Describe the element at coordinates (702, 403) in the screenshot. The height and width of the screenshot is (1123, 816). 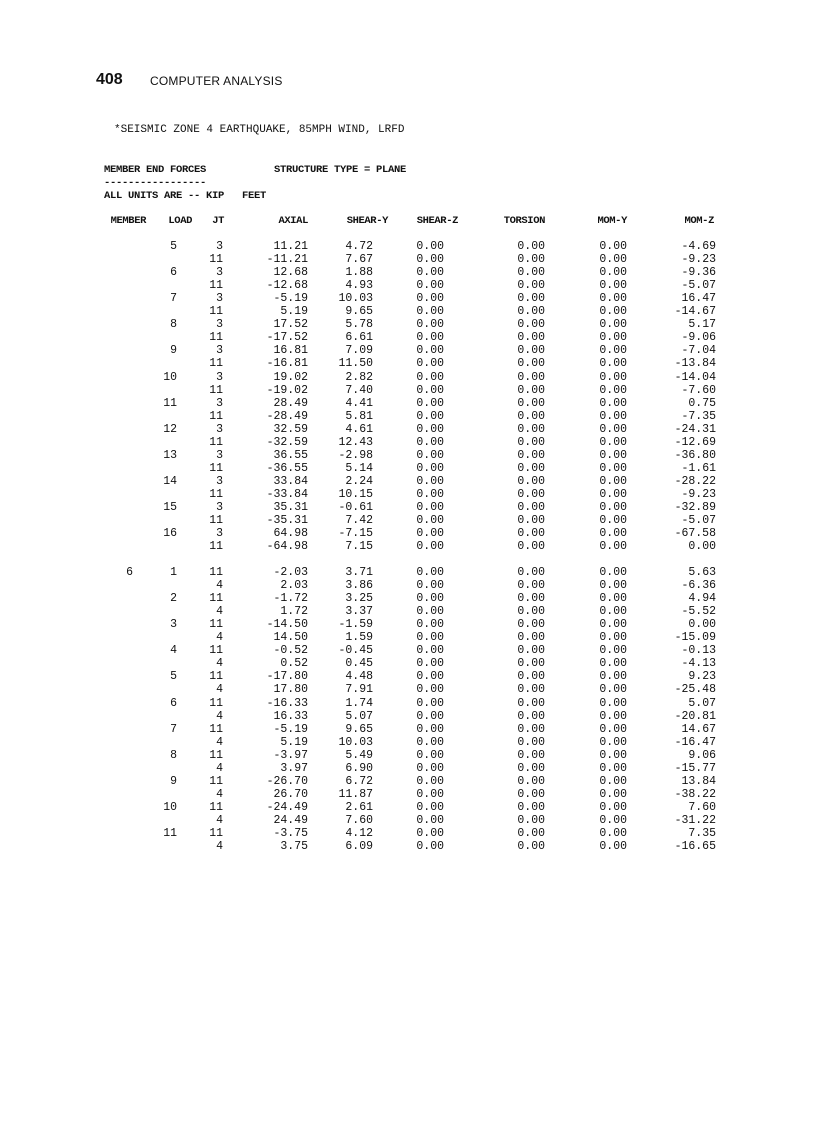
I see `cell-mom-z: 0.75` at that location.